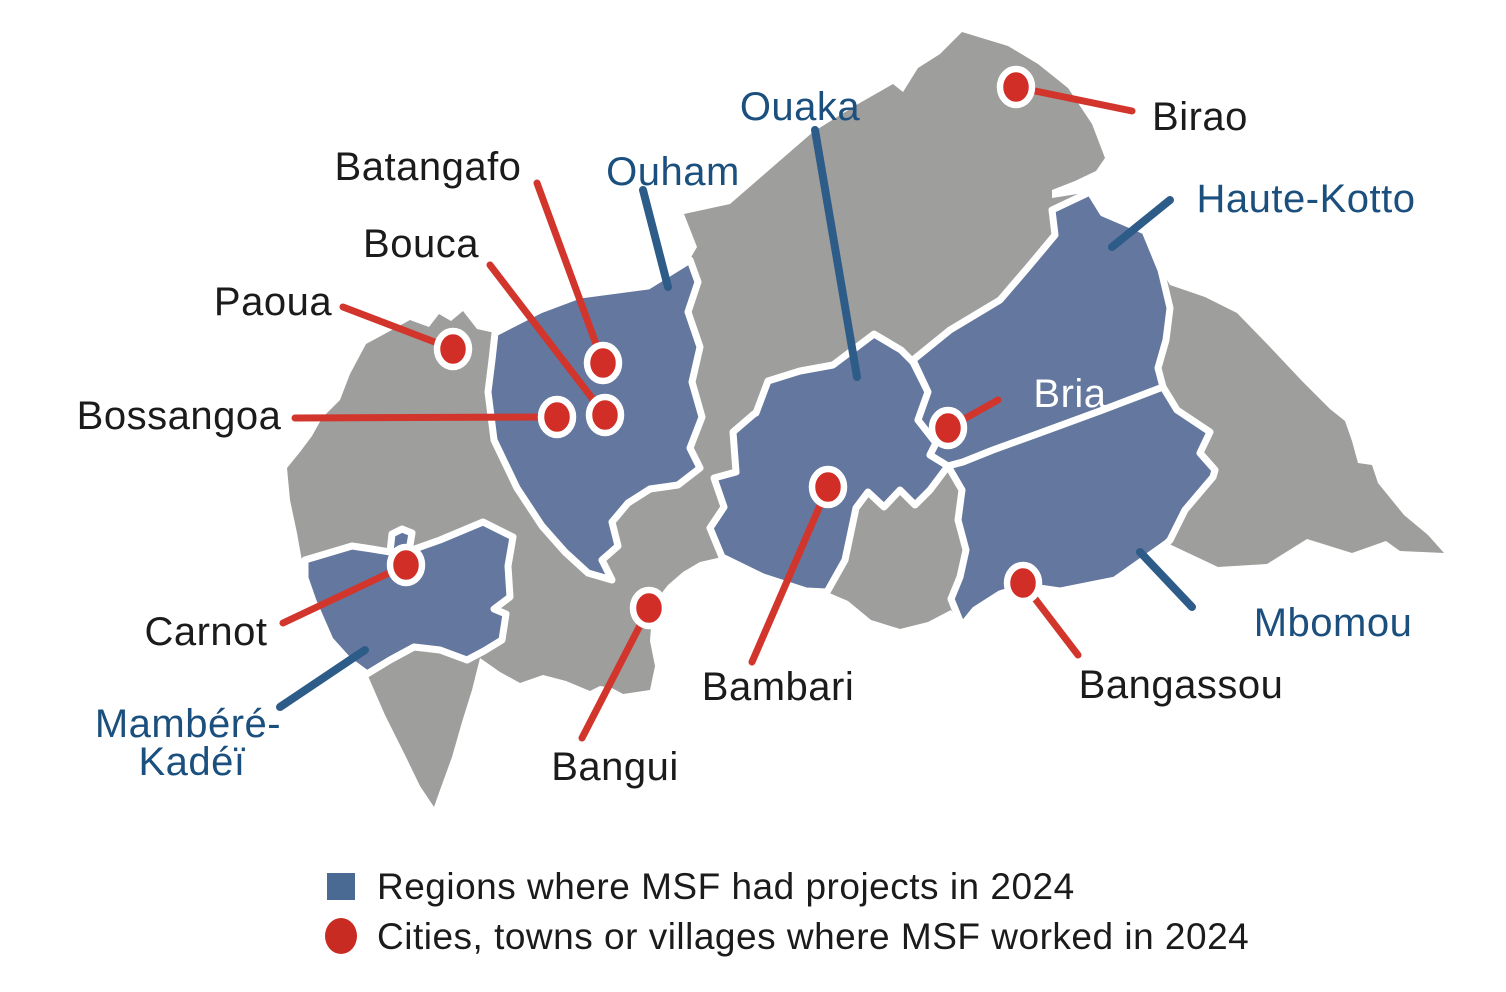 The width and height of the screenshot is (1506, 992). Describe the element at coordinates (191, 762) in the screenshot. I see `region-label-mambere-line2: Kadéï` at that location.